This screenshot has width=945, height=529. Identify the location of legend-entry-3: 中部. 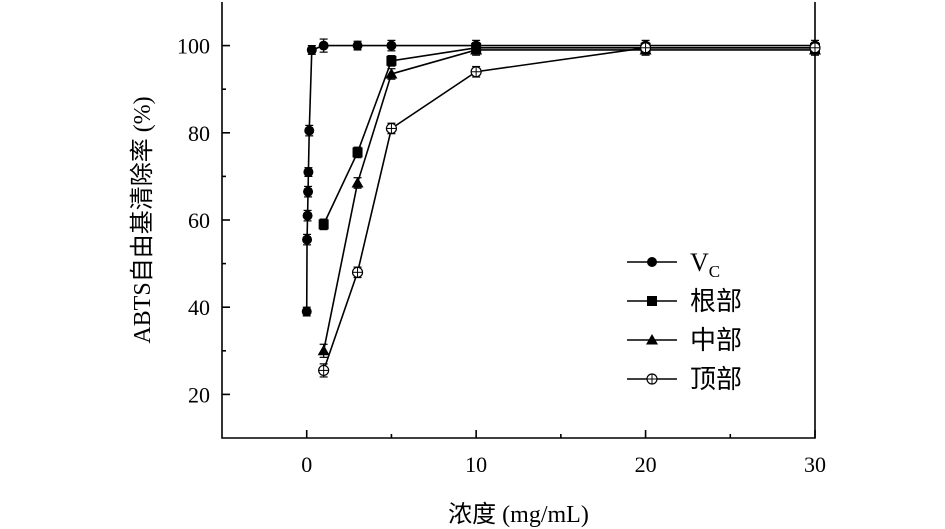
(684, 340).